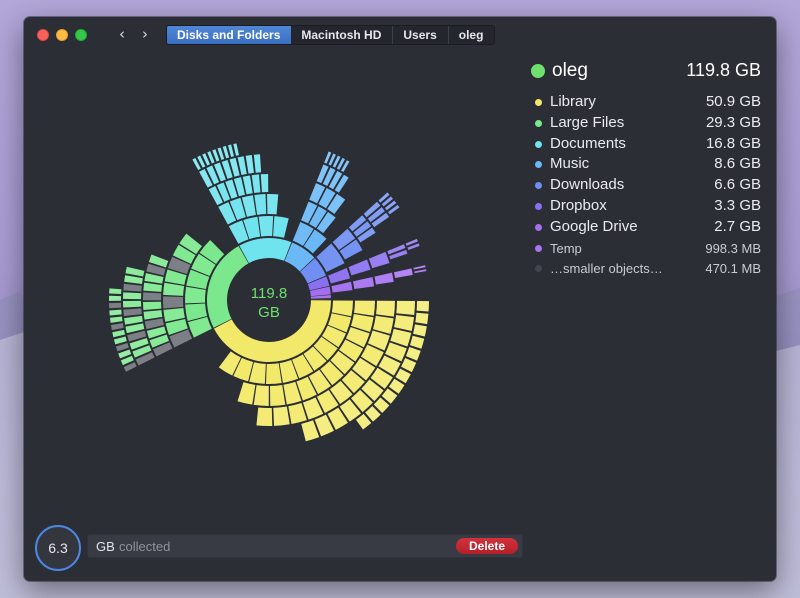 This screenshot has width=800, height=598. What do you see at coordinates (649, 206) in the screenshot?
I see `legend-item: Dropbox 3.3 GB` at bounding box center [649, 206].